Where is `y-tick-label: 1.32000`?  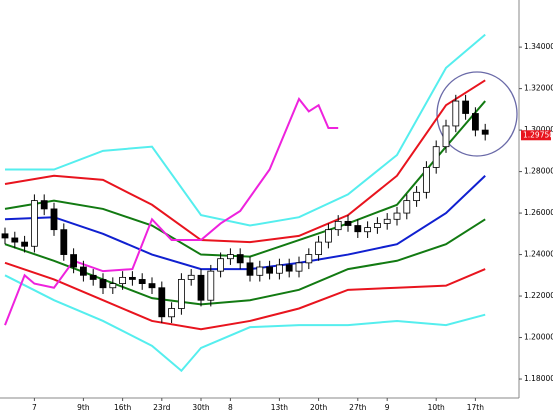 y-tick-label: 1.32000 is located at coordinates (538, 88).